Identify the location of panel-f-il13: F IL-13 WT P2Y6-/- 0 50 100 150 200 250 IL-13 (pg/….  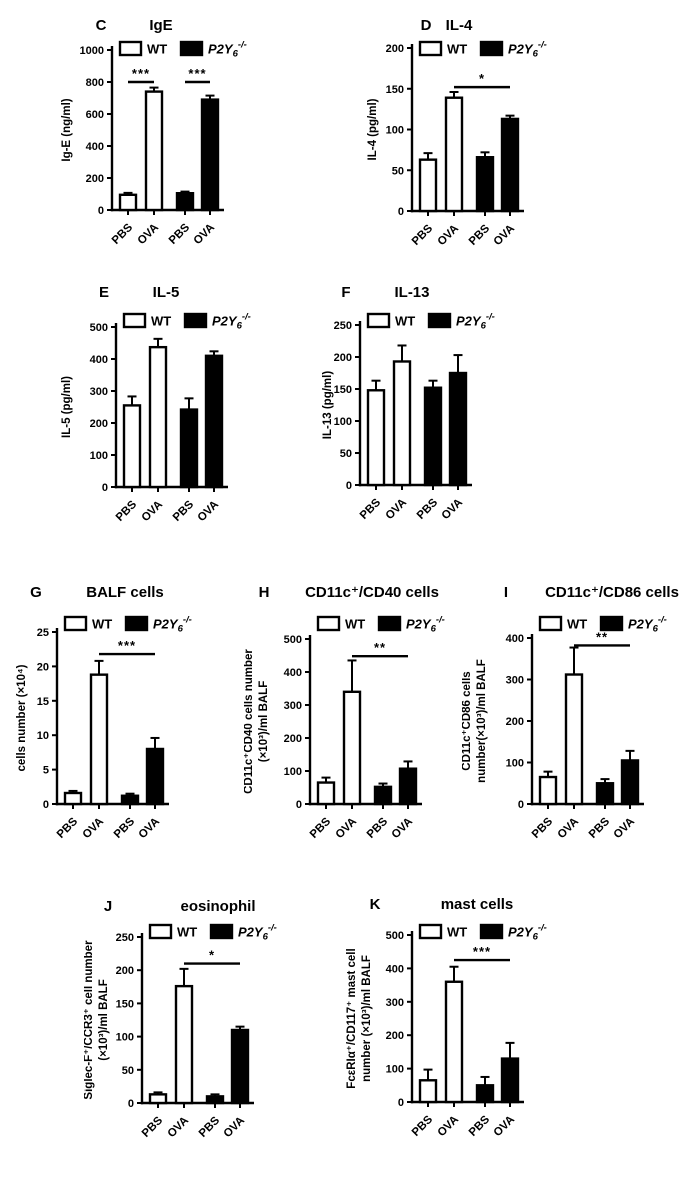
(463, 413).